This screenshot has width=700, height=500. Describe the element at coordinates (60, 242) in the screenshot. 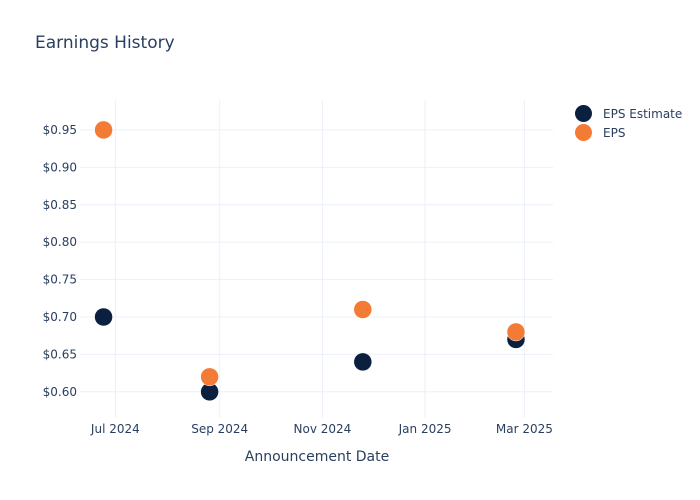

I see `y-tick-label: $0.80` at that location.